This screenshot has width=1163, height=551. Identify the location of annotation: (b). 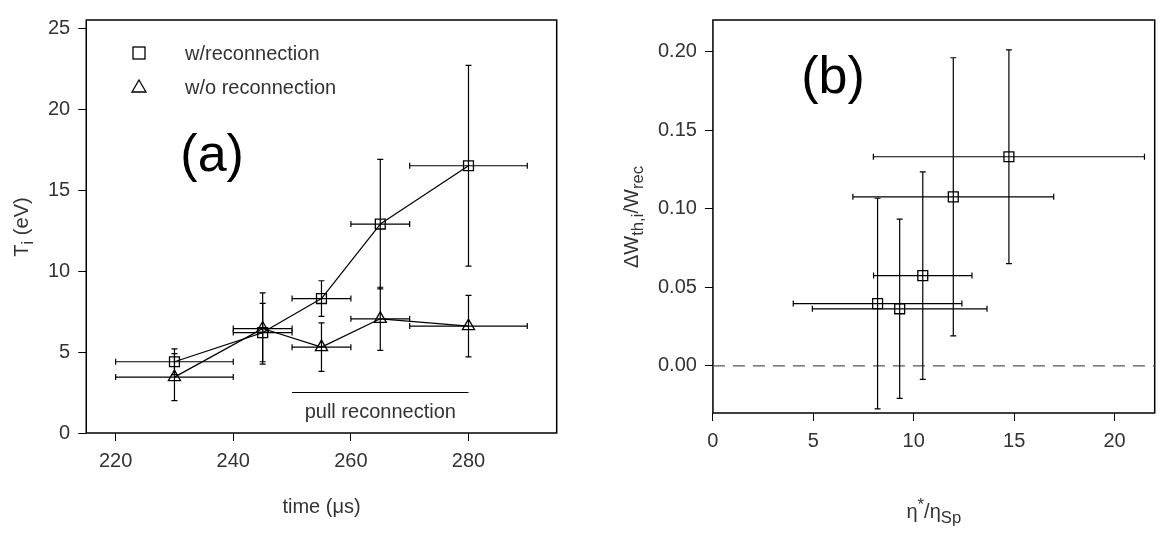
(833, 75).